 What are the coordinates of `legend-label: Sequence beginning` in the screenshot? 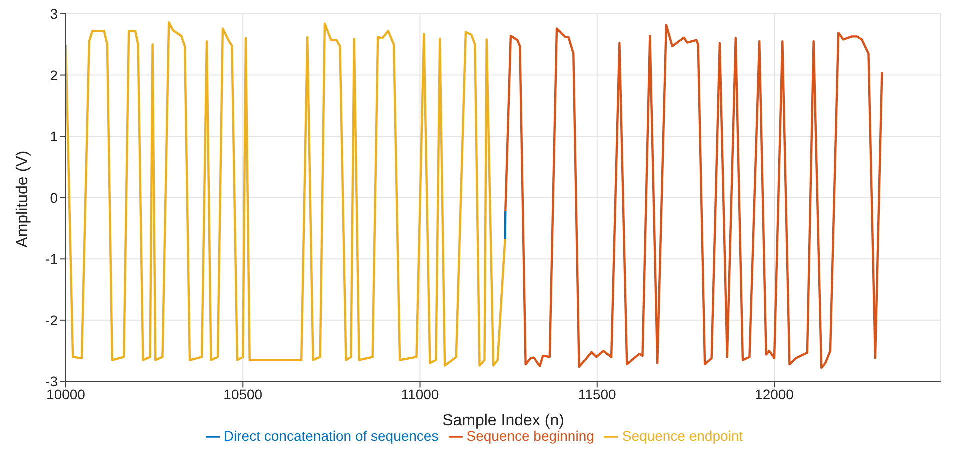 It's located at (530, 436).